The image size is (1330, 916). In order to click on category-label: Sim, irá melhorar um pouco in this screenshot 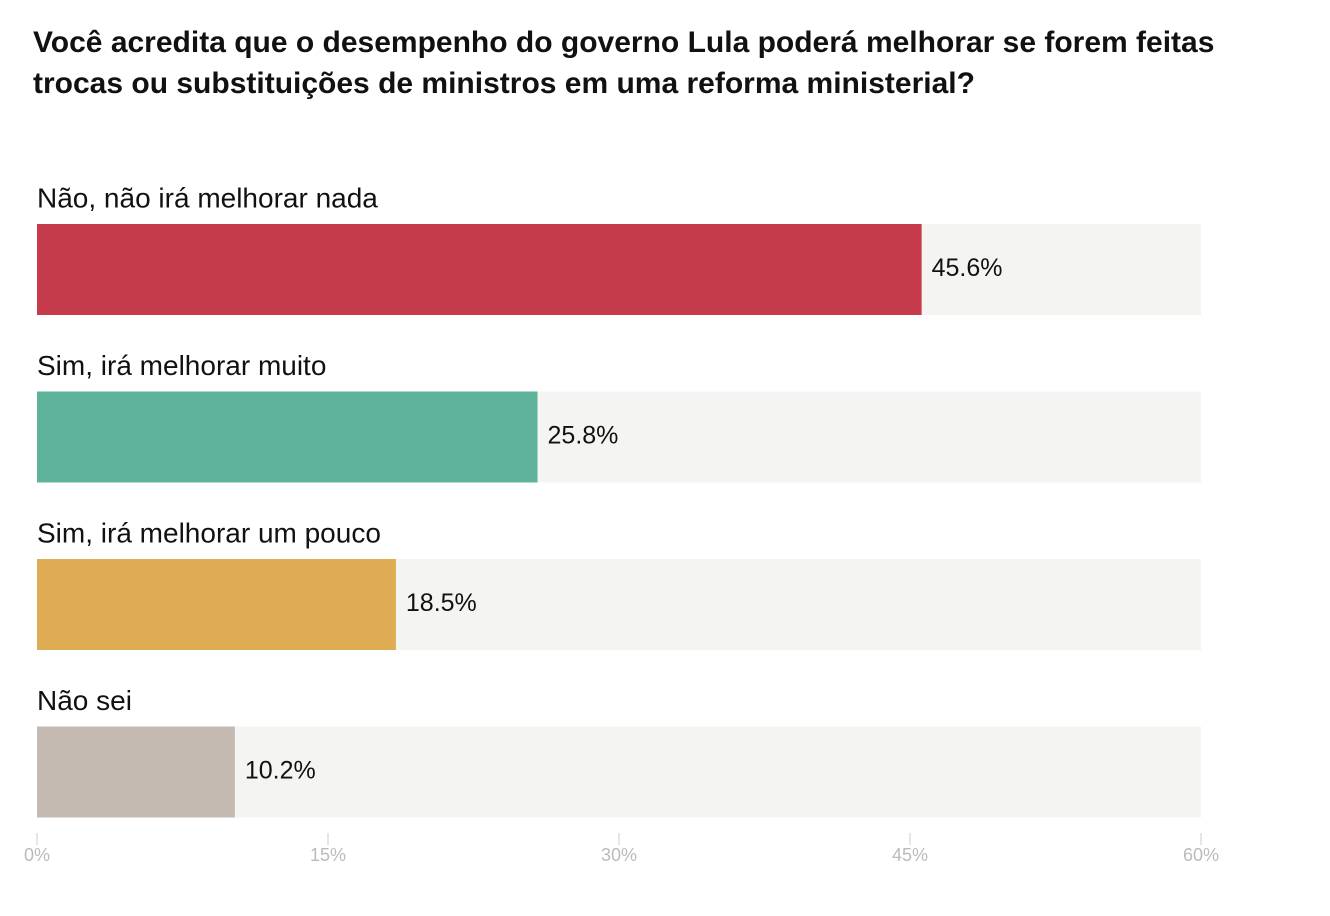, I will do `click(209, 532)`.